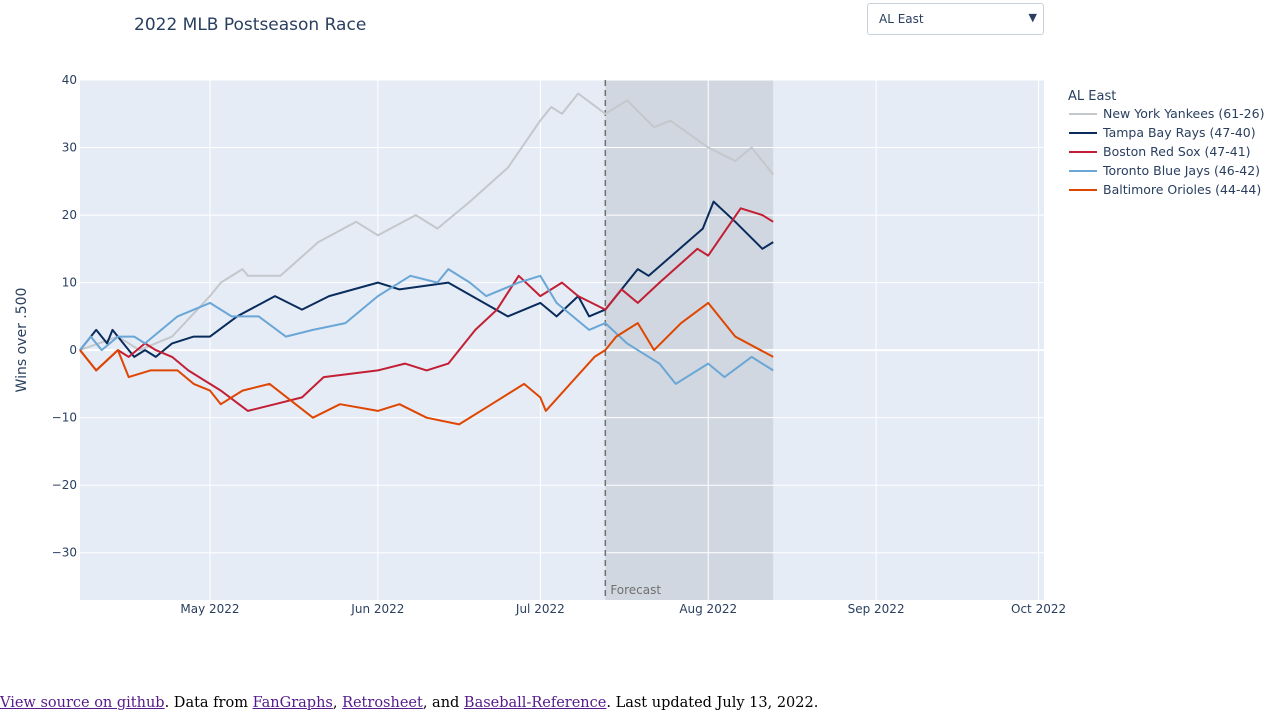 This screenshot has height=728, width=1272. Describe the element at coordinates (1182, 189) in the screenshot. I see `legend-item-label: Baltimore Orioles (44-44)` at that location.